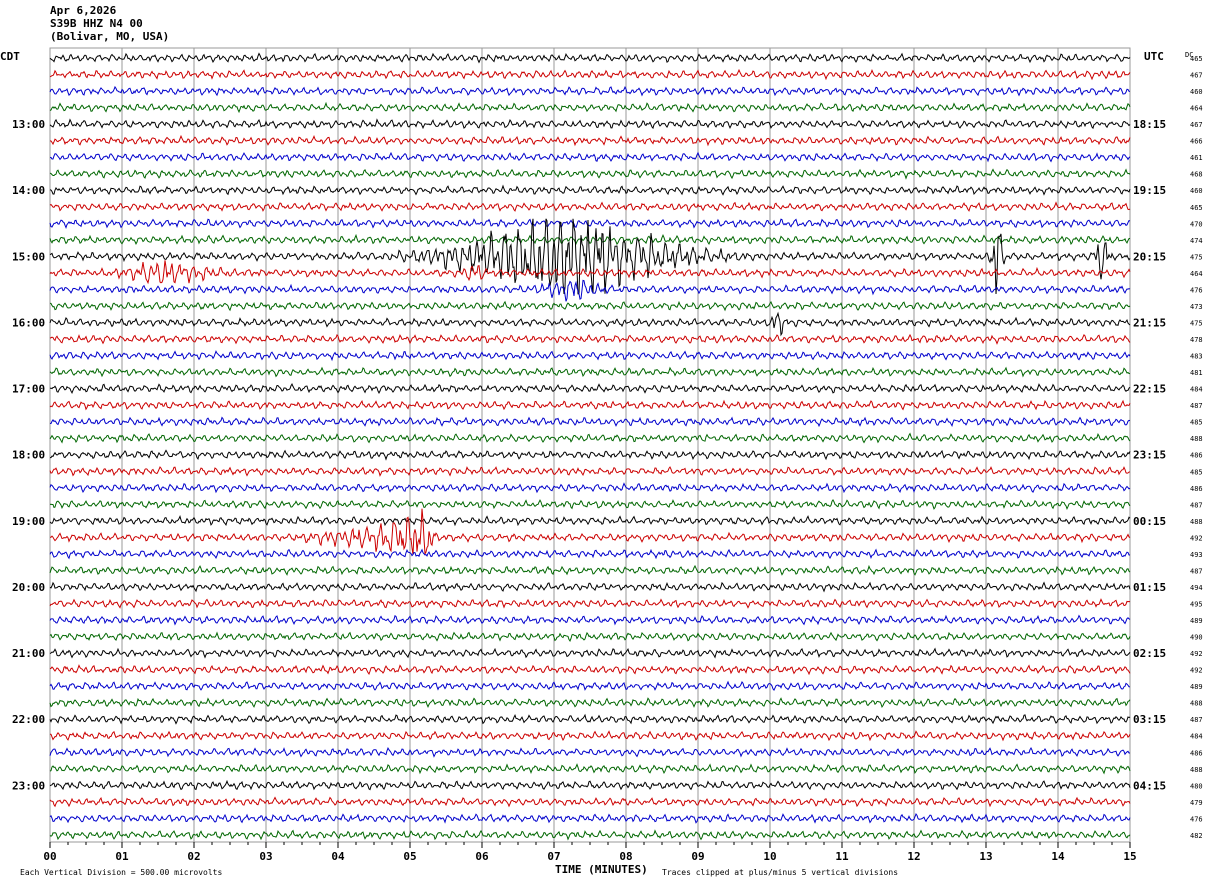 This screenshot has height=886, width=1210. I want to click on dc-offset-label: 478, so click(1196, 340).